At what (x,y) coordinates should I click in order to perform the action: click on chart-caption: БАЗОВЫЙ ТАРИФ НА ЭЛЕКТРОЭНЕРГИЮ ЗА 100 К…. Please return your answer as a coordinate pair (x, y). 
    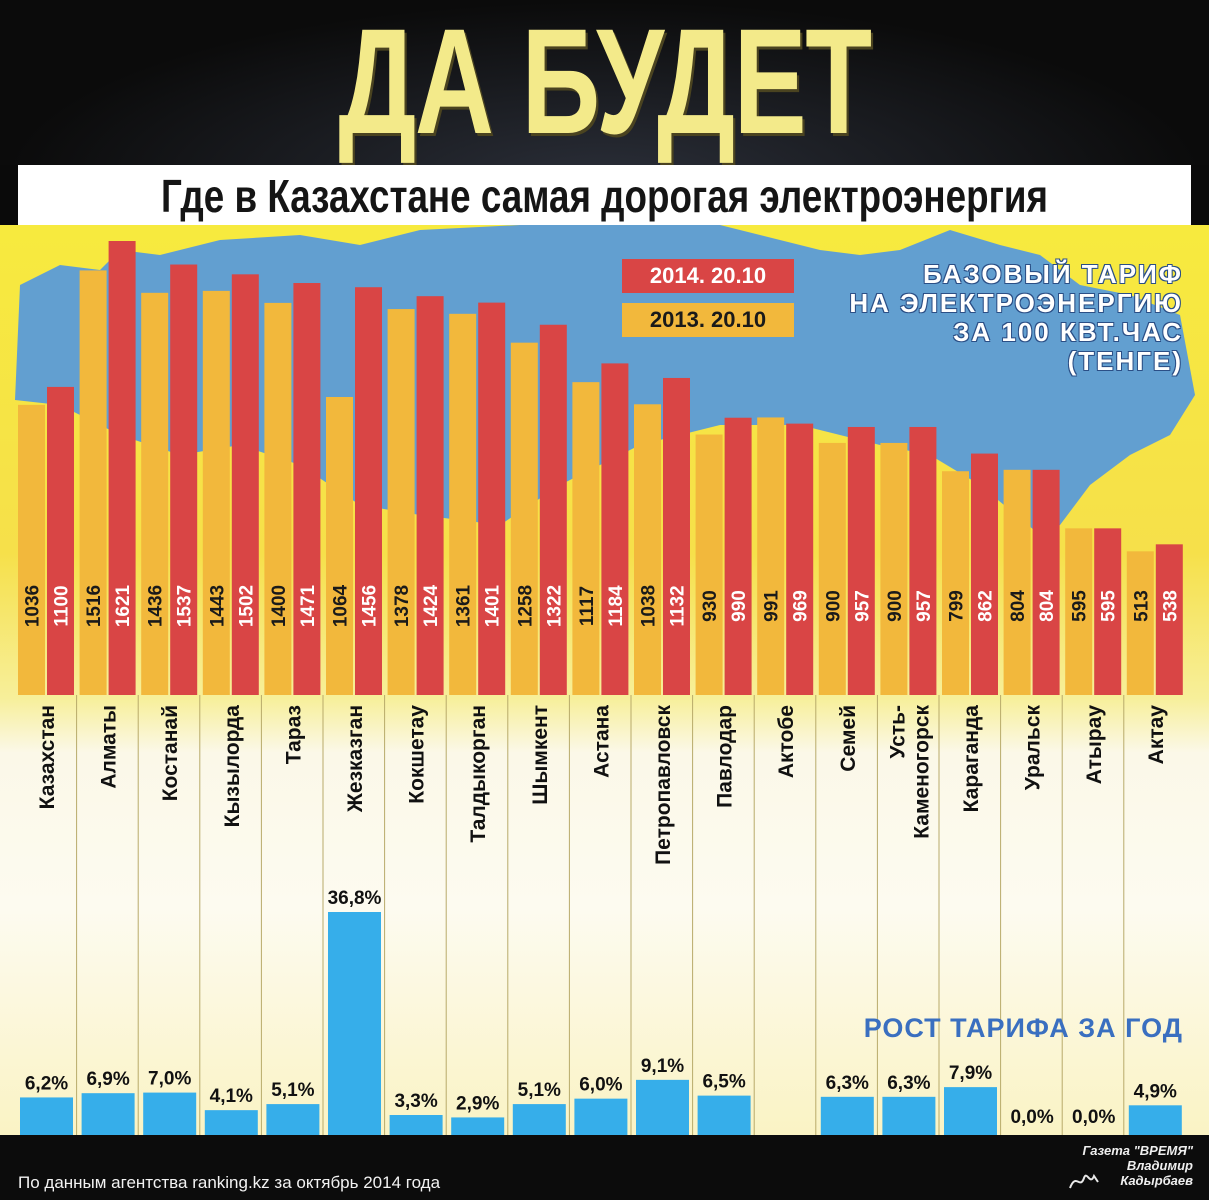
    Looking at the image, I should click on (983, 318).